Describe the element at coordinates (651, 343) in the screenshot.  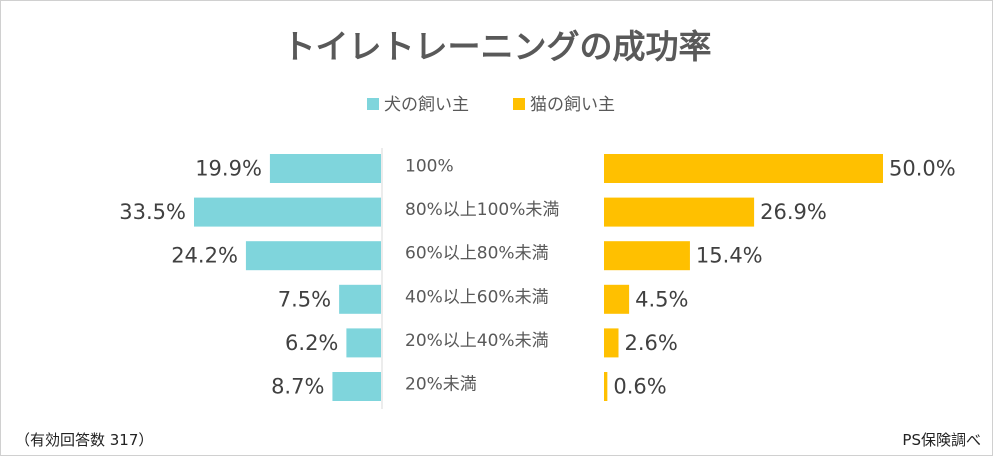
I see `cat-value-label: 2.6%` at that location.